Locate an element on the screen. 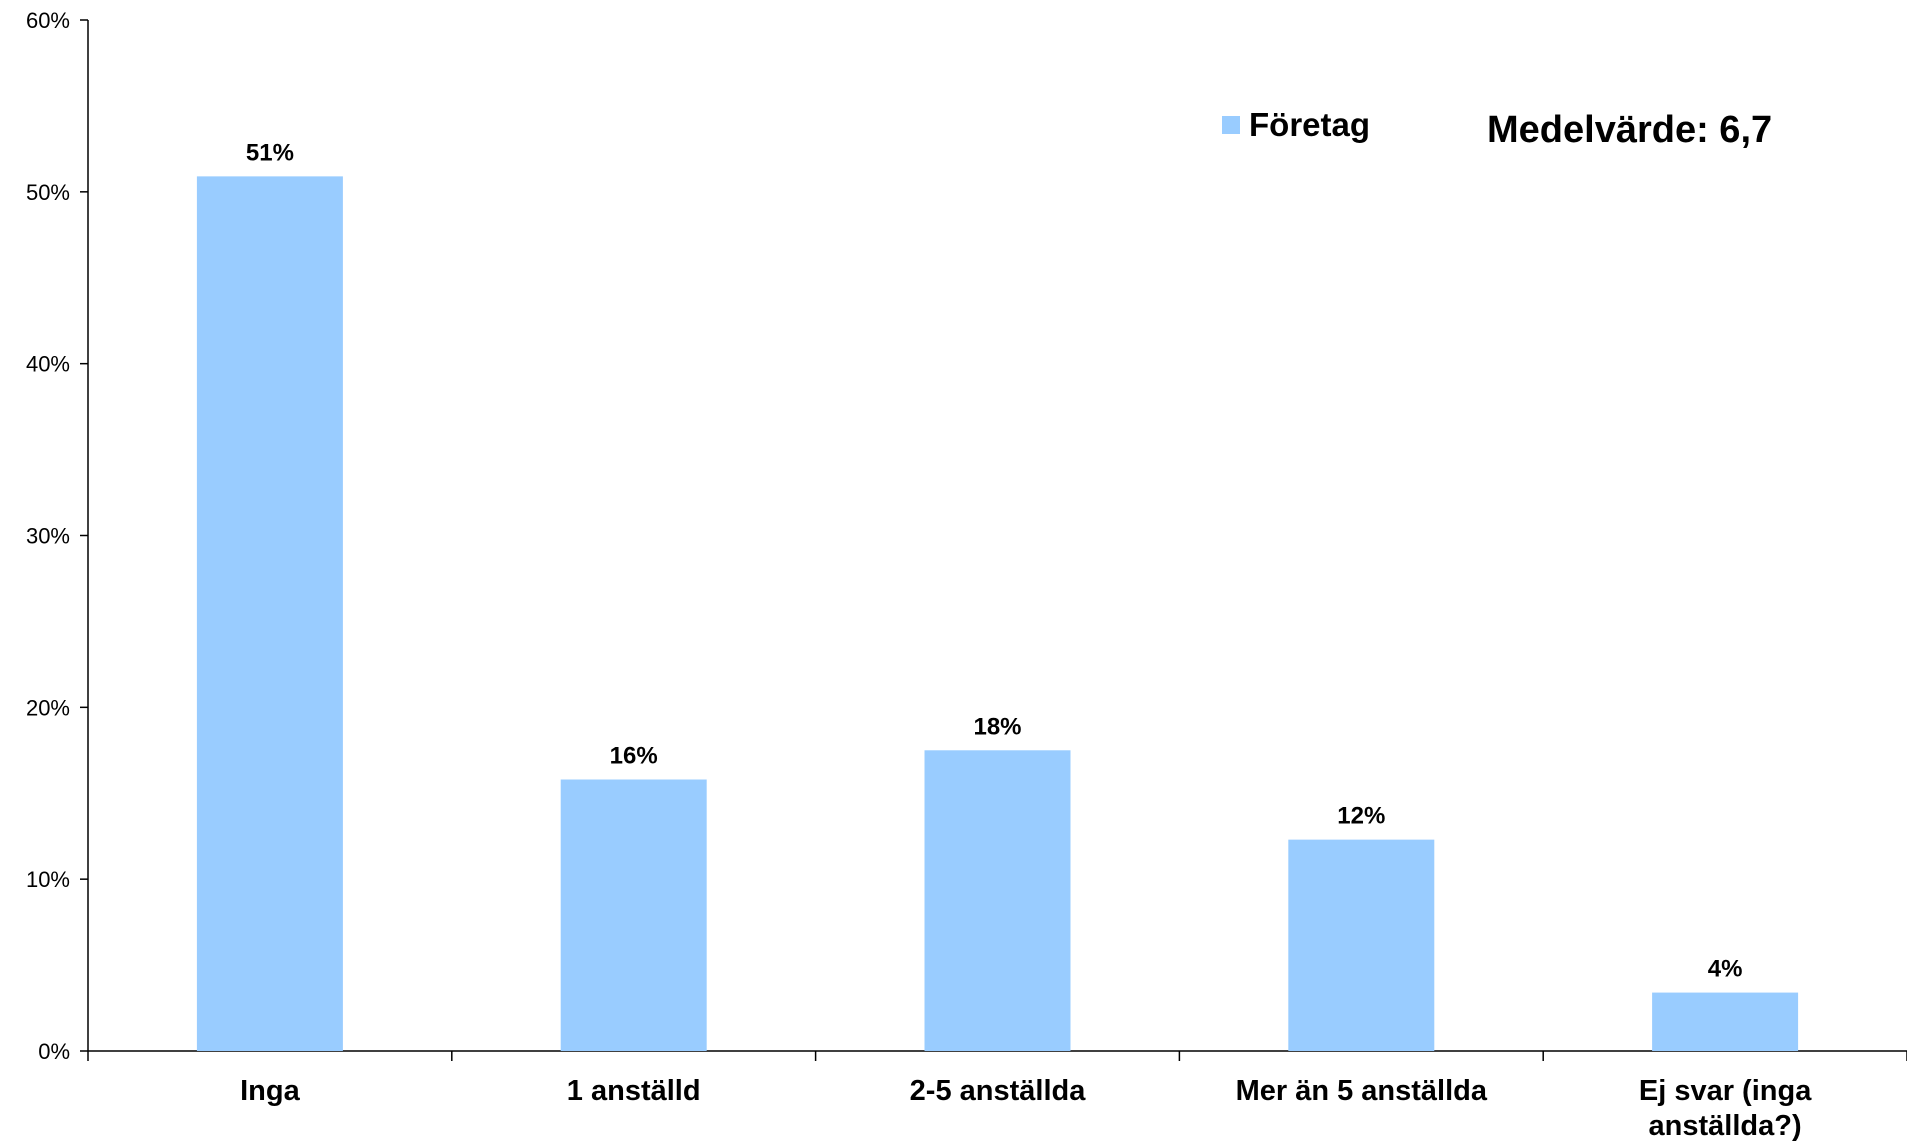 The height and width of the screenshot is (1146, 1907). y-tick-label: 40% is located at coordinates (48, 364).